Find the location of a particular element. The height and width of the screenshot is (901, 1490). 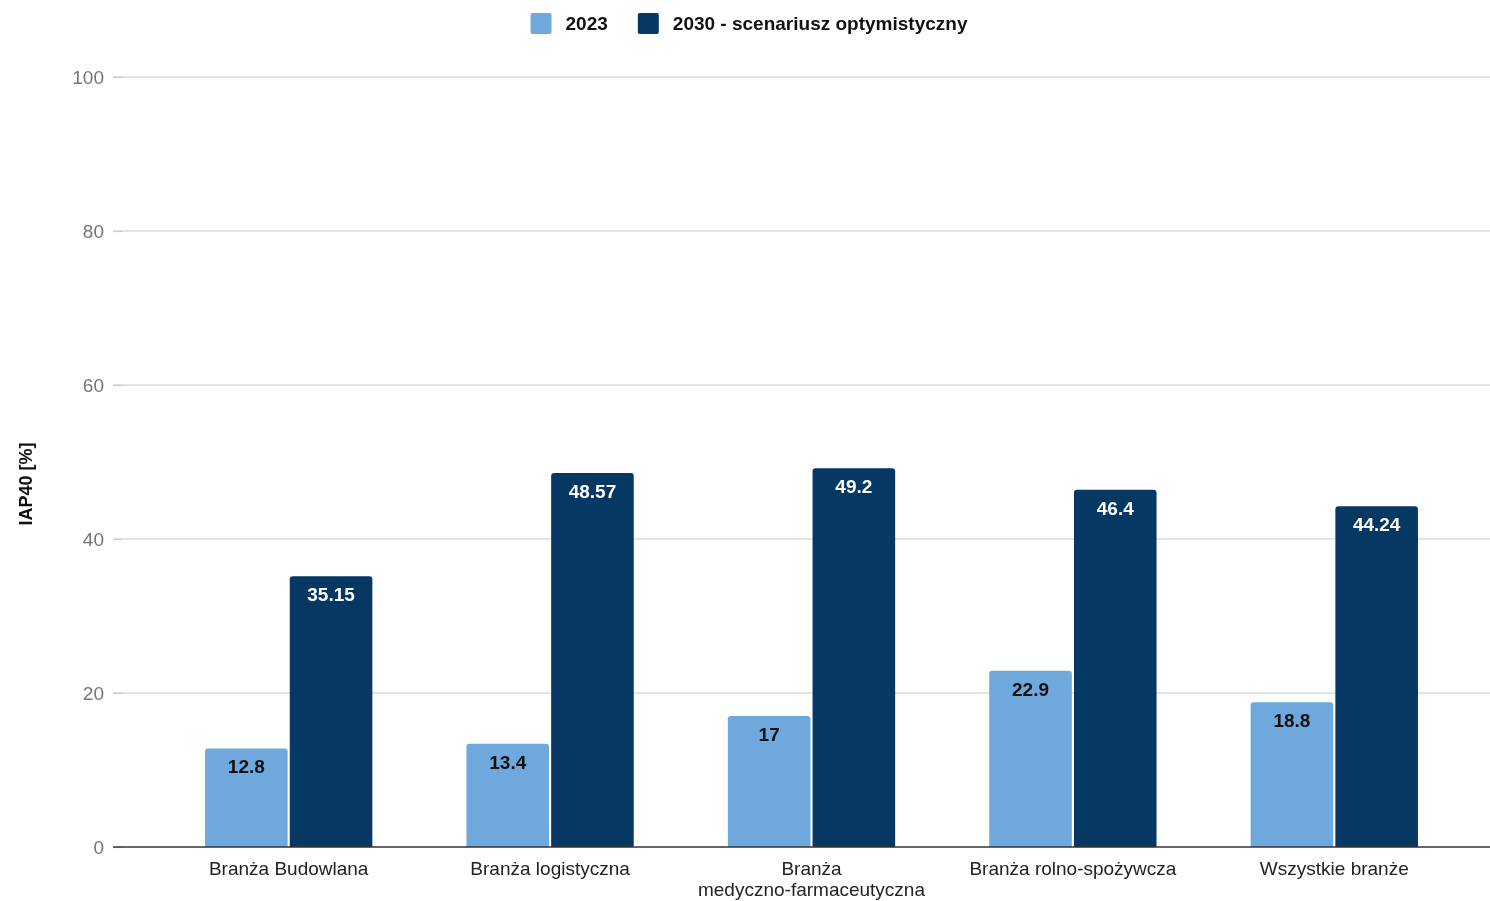

y-axis-title: IAP40 [%] is located at coordinates (26, 484).